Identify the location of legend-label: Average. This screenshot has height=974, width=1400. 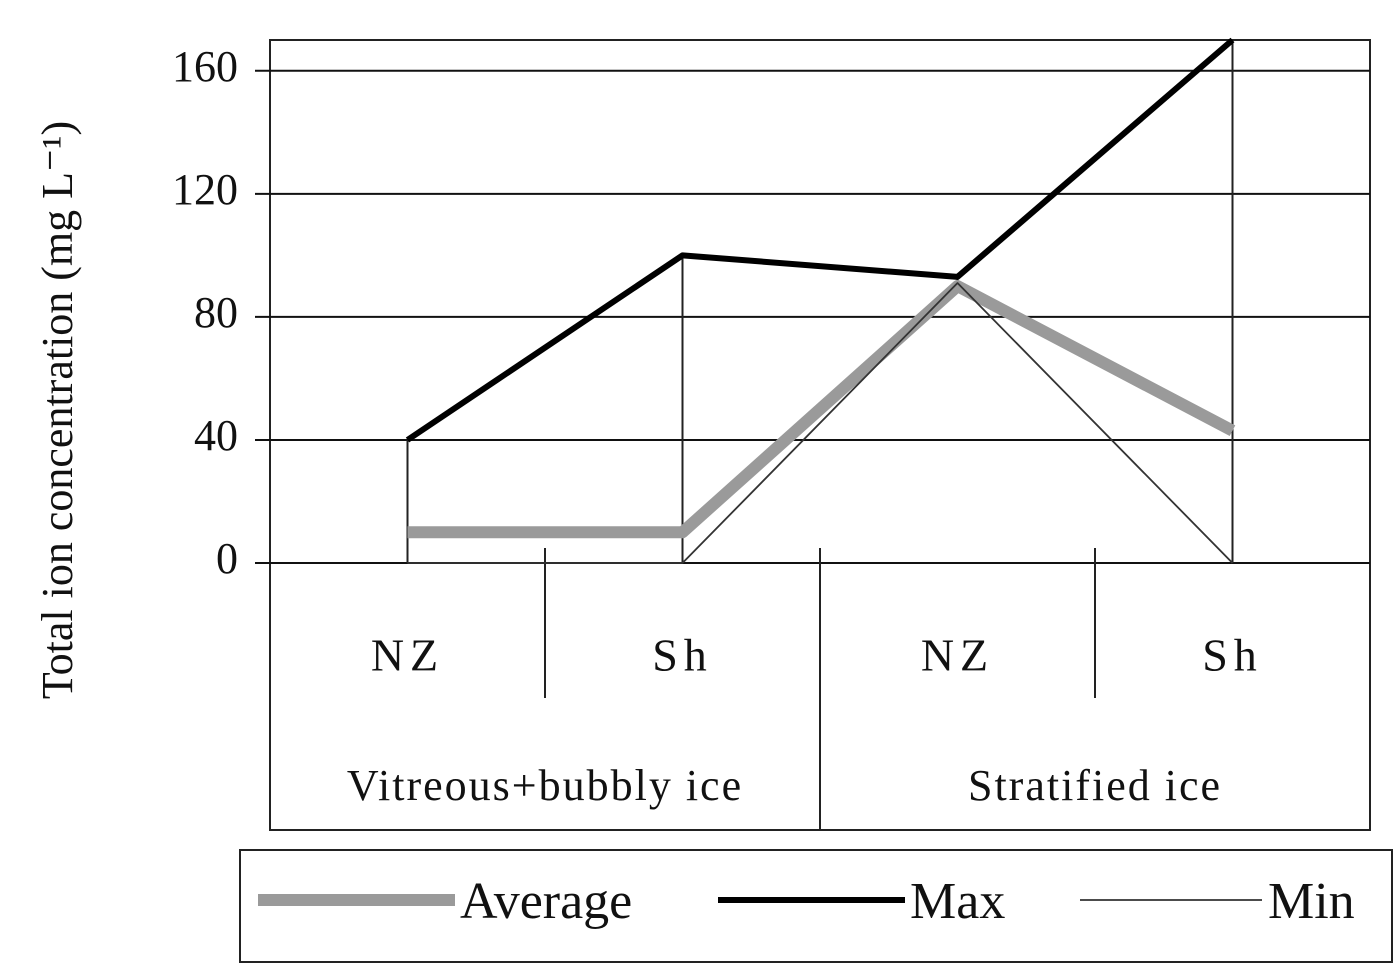
(546, 901).